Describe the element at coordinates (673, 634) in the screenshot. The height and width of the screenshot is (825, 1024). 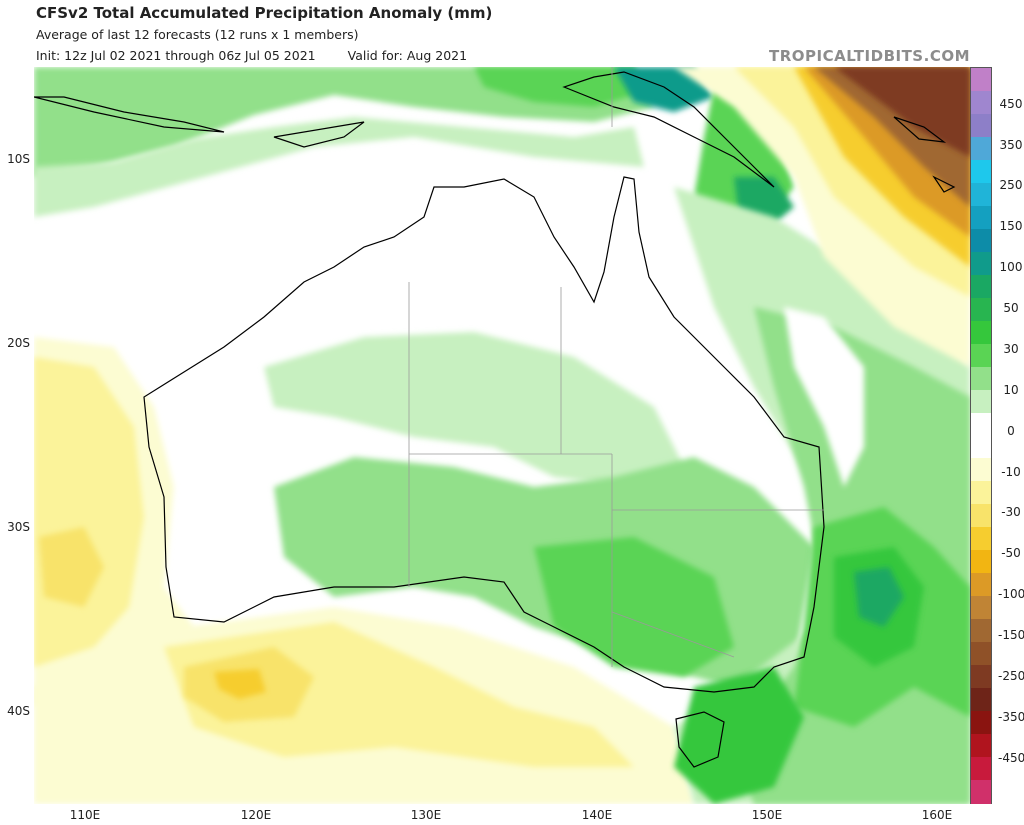
I see `vic-nsw-border` at that location.